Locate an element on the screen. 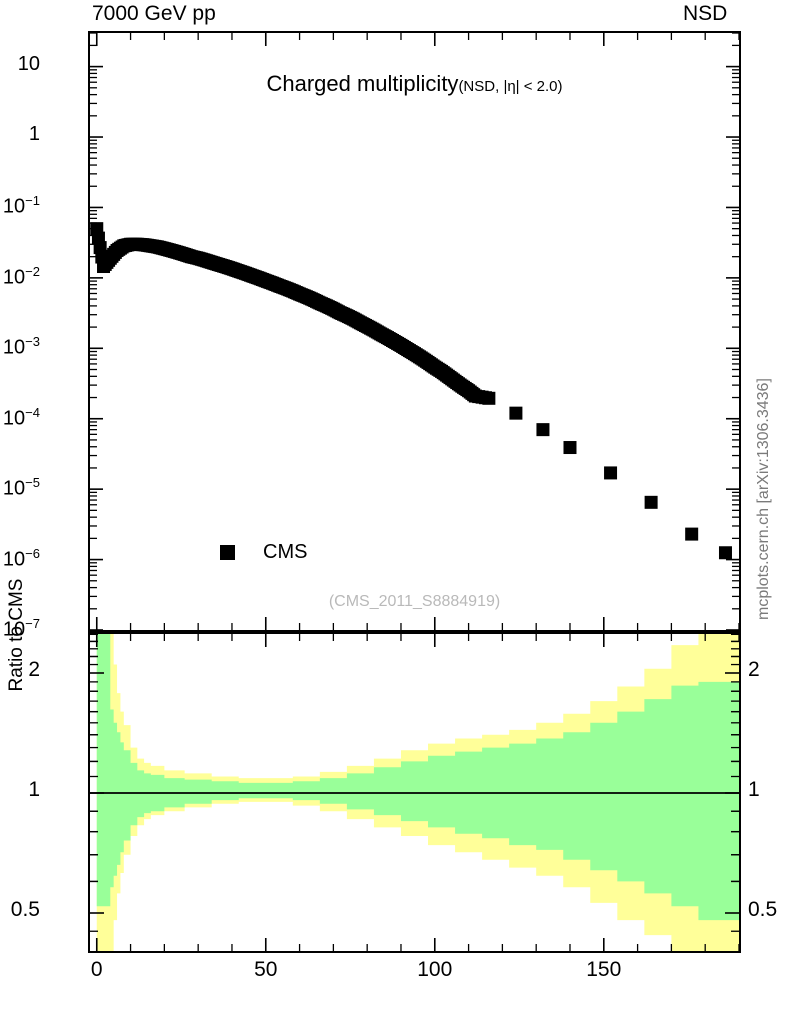  y-axis-tick-1e-7: 10⁻⁷ is located at coordinates (21, 628).